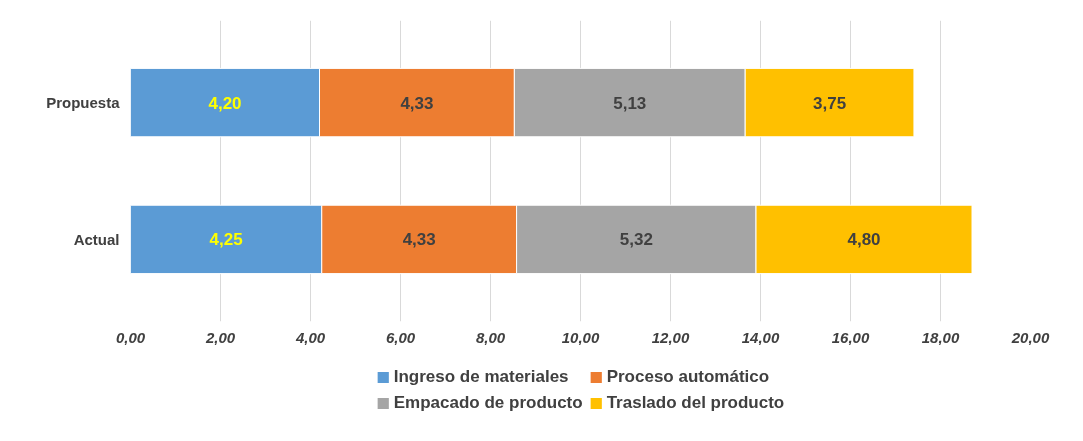 The height and width of the screenshot is (441, 1083). Describe the element at coordinates (490, 337) in the screenshot. I see `x-tick-label: 8,00` at that location.